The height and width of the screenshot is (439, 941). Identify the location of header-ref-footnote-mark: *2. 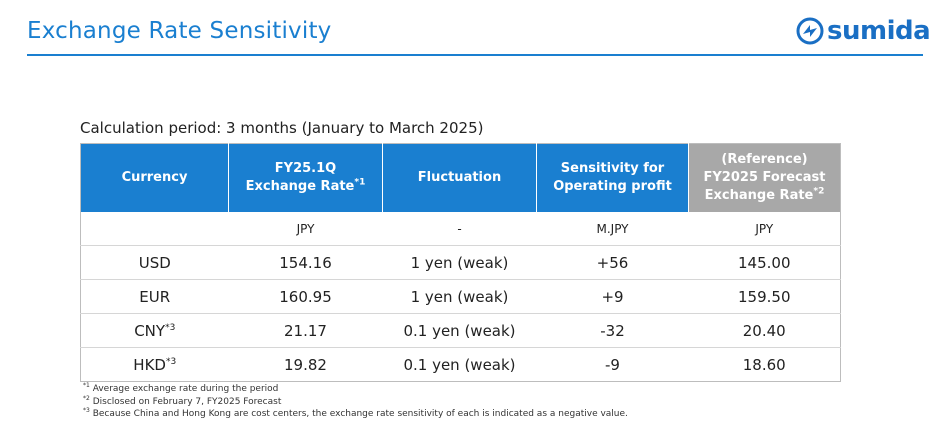
(819, 191).